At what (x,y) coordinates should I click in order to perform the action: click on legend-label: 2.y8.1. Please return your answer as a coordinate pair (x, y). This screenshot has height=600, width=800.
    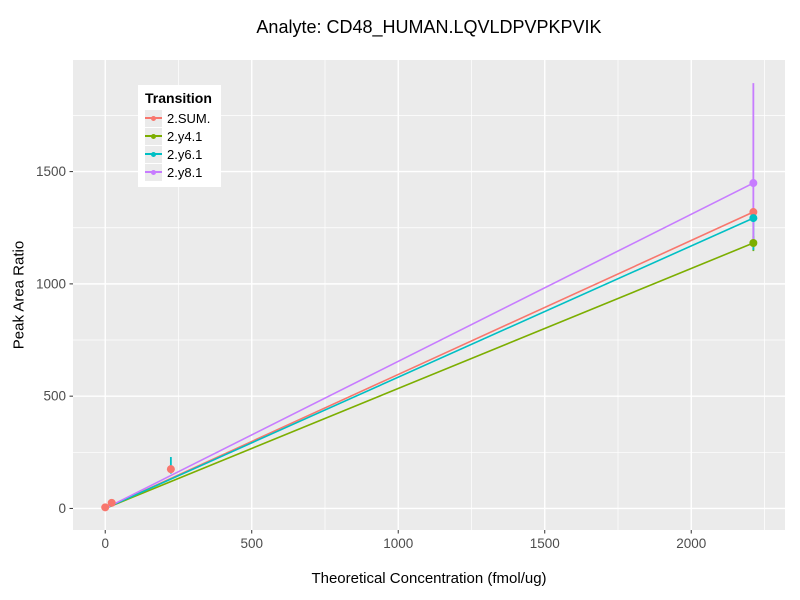
    Looking at the image, I should click on (185, 172).